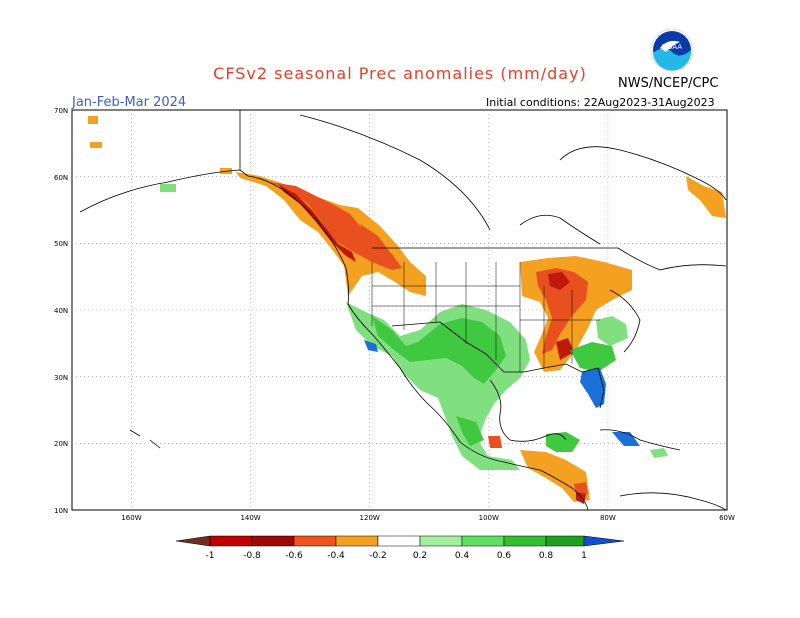  I want to click on lat-label: 30N, so click(61, 378).